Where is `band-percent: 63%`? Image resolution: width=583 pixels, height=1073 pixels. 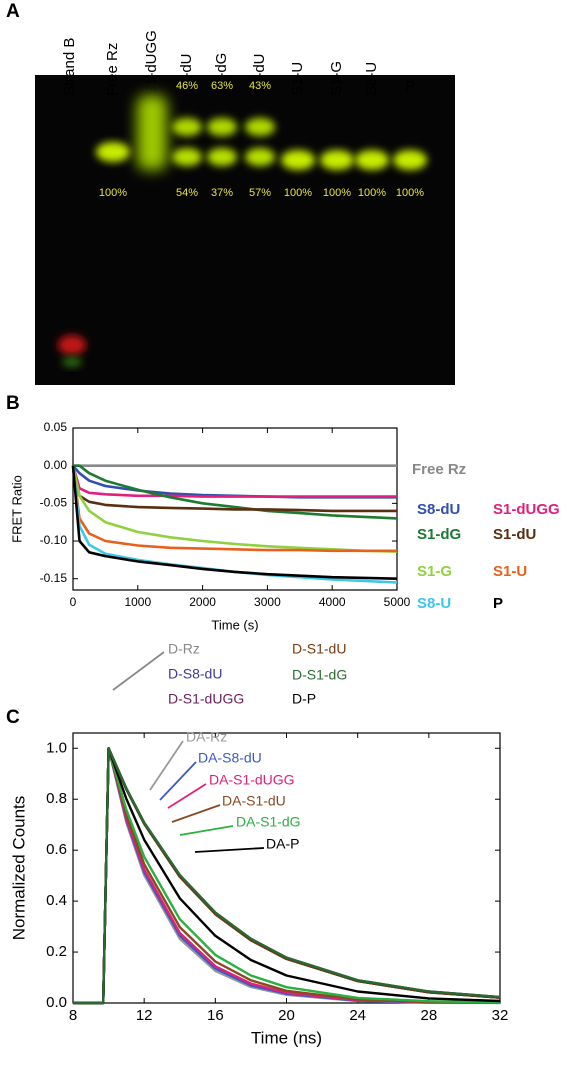 band-percent: 63% is located at coordinates (222, 86).